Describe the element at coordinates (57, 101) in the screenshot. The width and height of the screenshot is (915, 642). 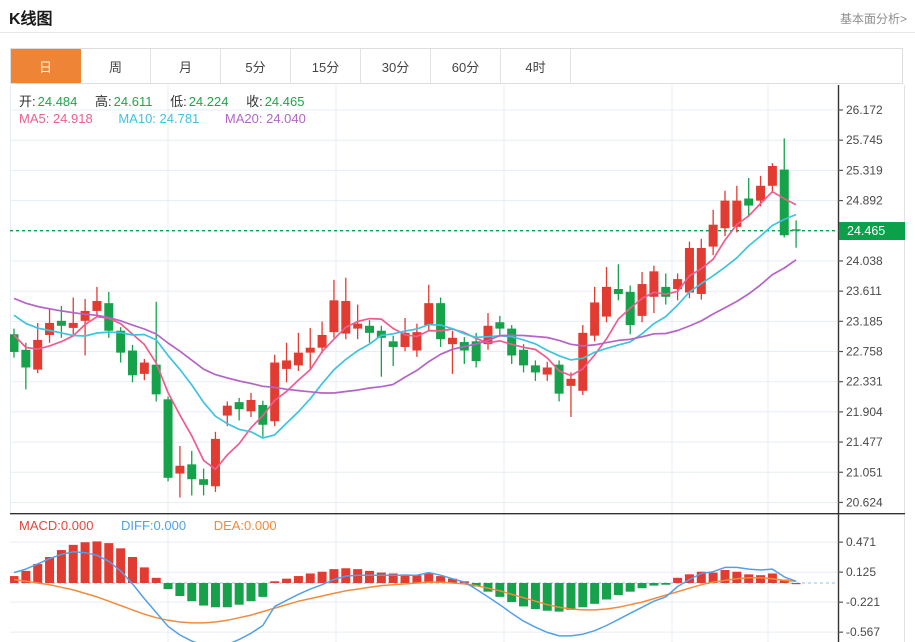
I see `open-value: 24.484` at that location.